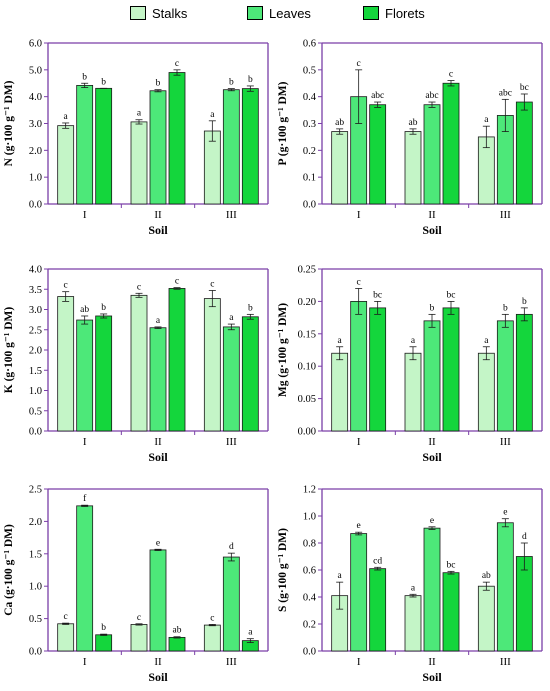 The image size is (550, 691). What do you see at coordinates (138, 13) in the screenshot?
I see `legend-swatch-stalks` at bounding box center [138, 13].